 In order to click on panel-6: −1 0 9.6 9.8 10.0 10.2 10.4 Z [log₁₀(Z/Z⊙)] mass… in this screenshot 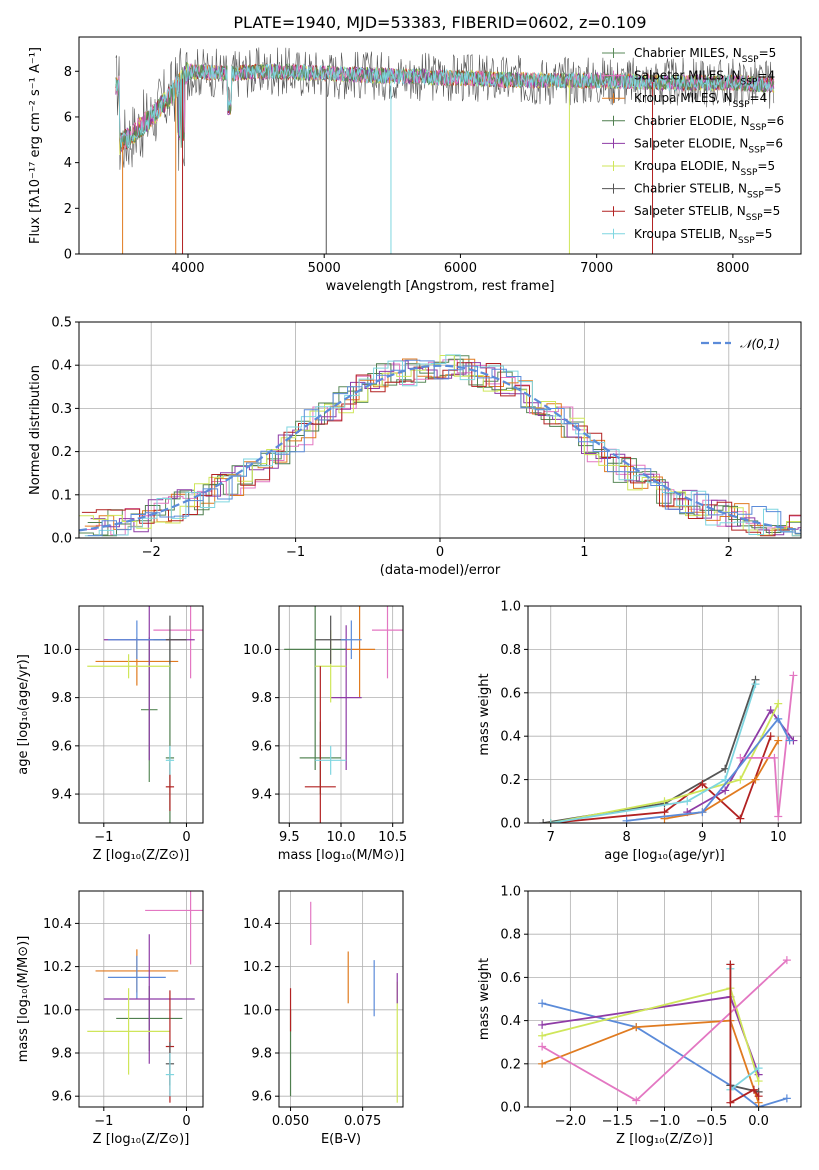, I will do `click(110, 1018)`.